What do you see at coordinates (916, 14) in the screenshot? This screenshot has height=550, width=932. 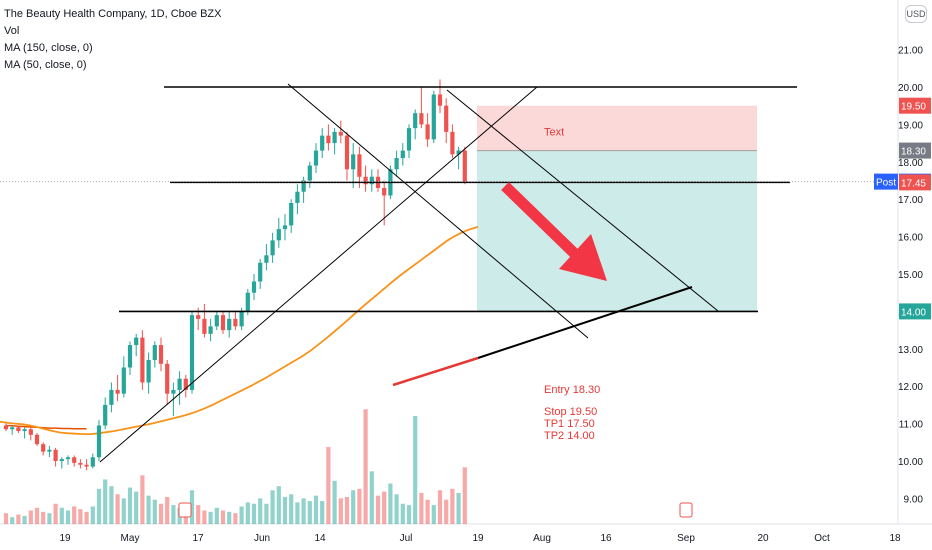 I see `currency-button: USD` at bounding box center [916, 14].